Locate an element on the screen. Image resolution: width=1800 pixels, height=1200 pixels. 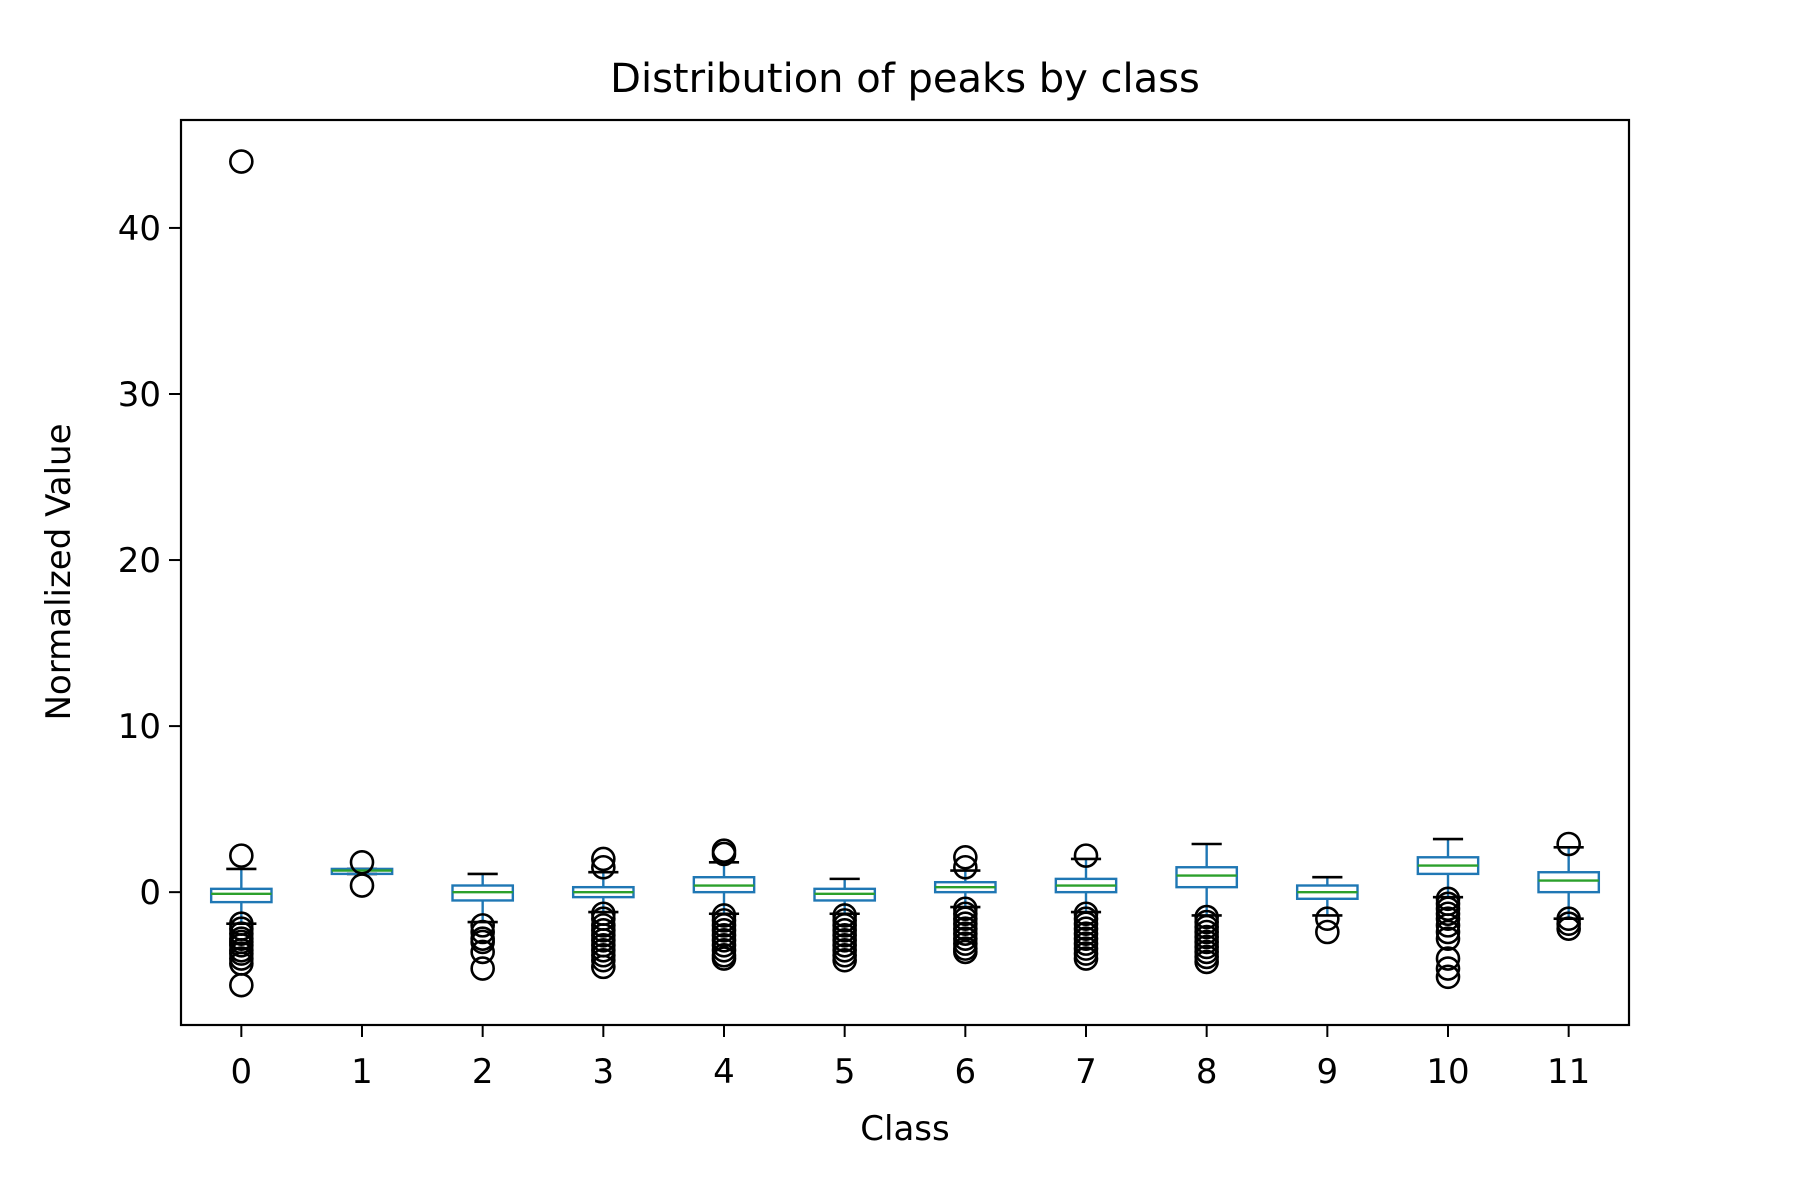
y-tick-label: 10 is located at coordinates (139, 727).